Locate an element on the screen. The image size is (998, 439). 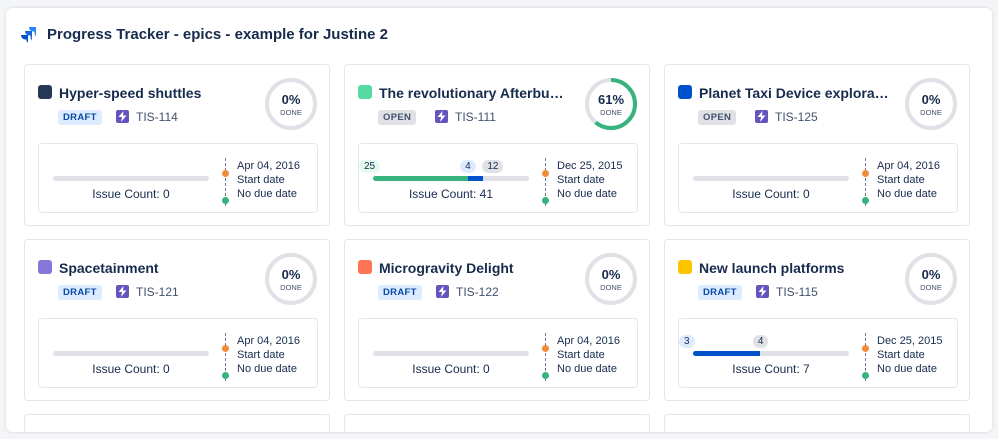
in-progress-count-bubble: 3 is located at coordinates (687, 341).